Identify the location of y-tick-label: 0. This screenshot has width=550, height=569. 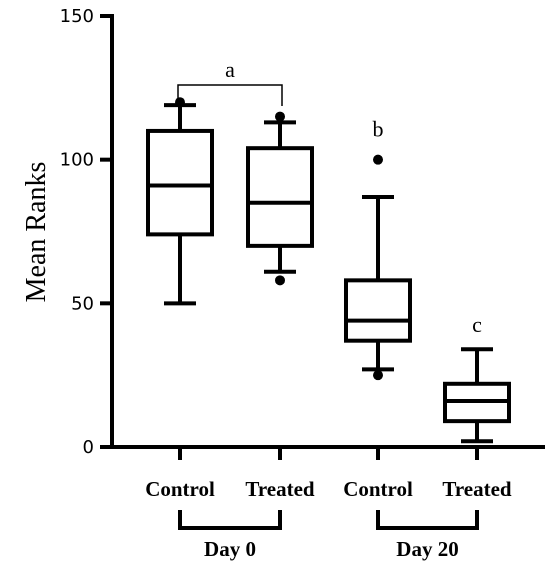
(88, 447).